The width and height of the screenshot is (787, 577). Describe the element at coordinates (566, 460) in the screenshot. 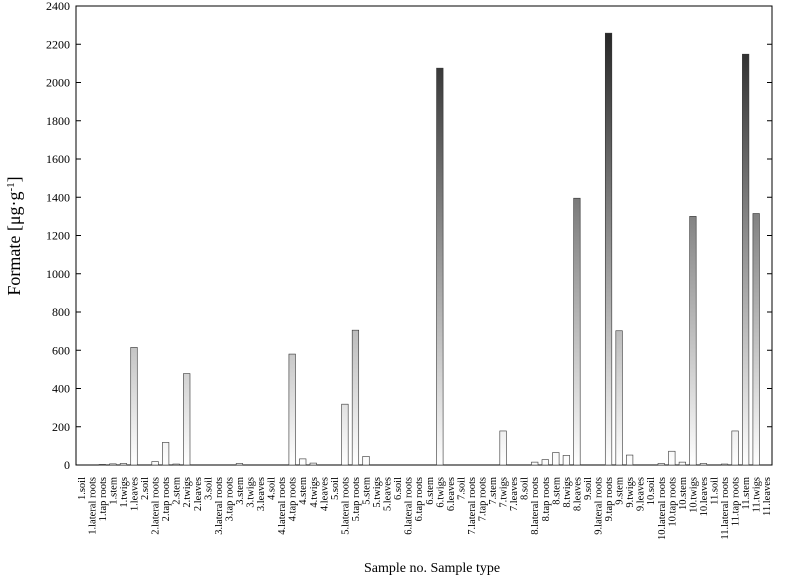

I see `bar-8-twigs` at that location.